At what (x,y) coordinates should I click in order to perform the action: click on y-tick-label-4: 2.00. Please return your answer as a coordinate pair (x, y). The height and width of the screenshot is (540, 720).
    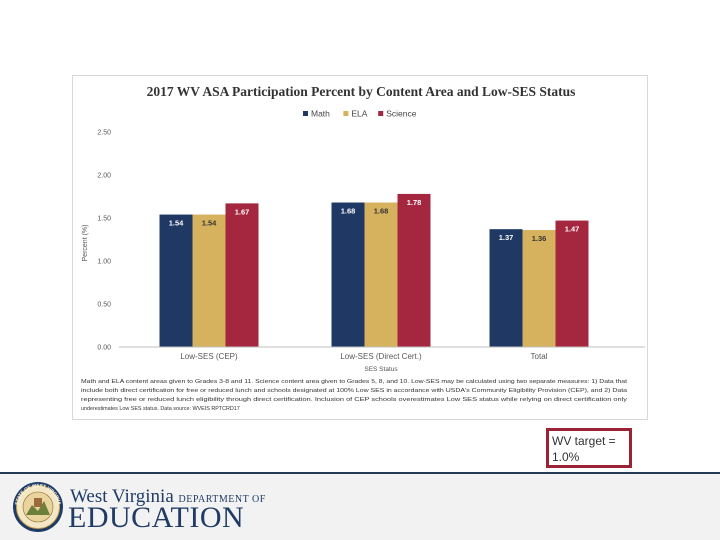
    Looking at the image, I should click on (104, 176).